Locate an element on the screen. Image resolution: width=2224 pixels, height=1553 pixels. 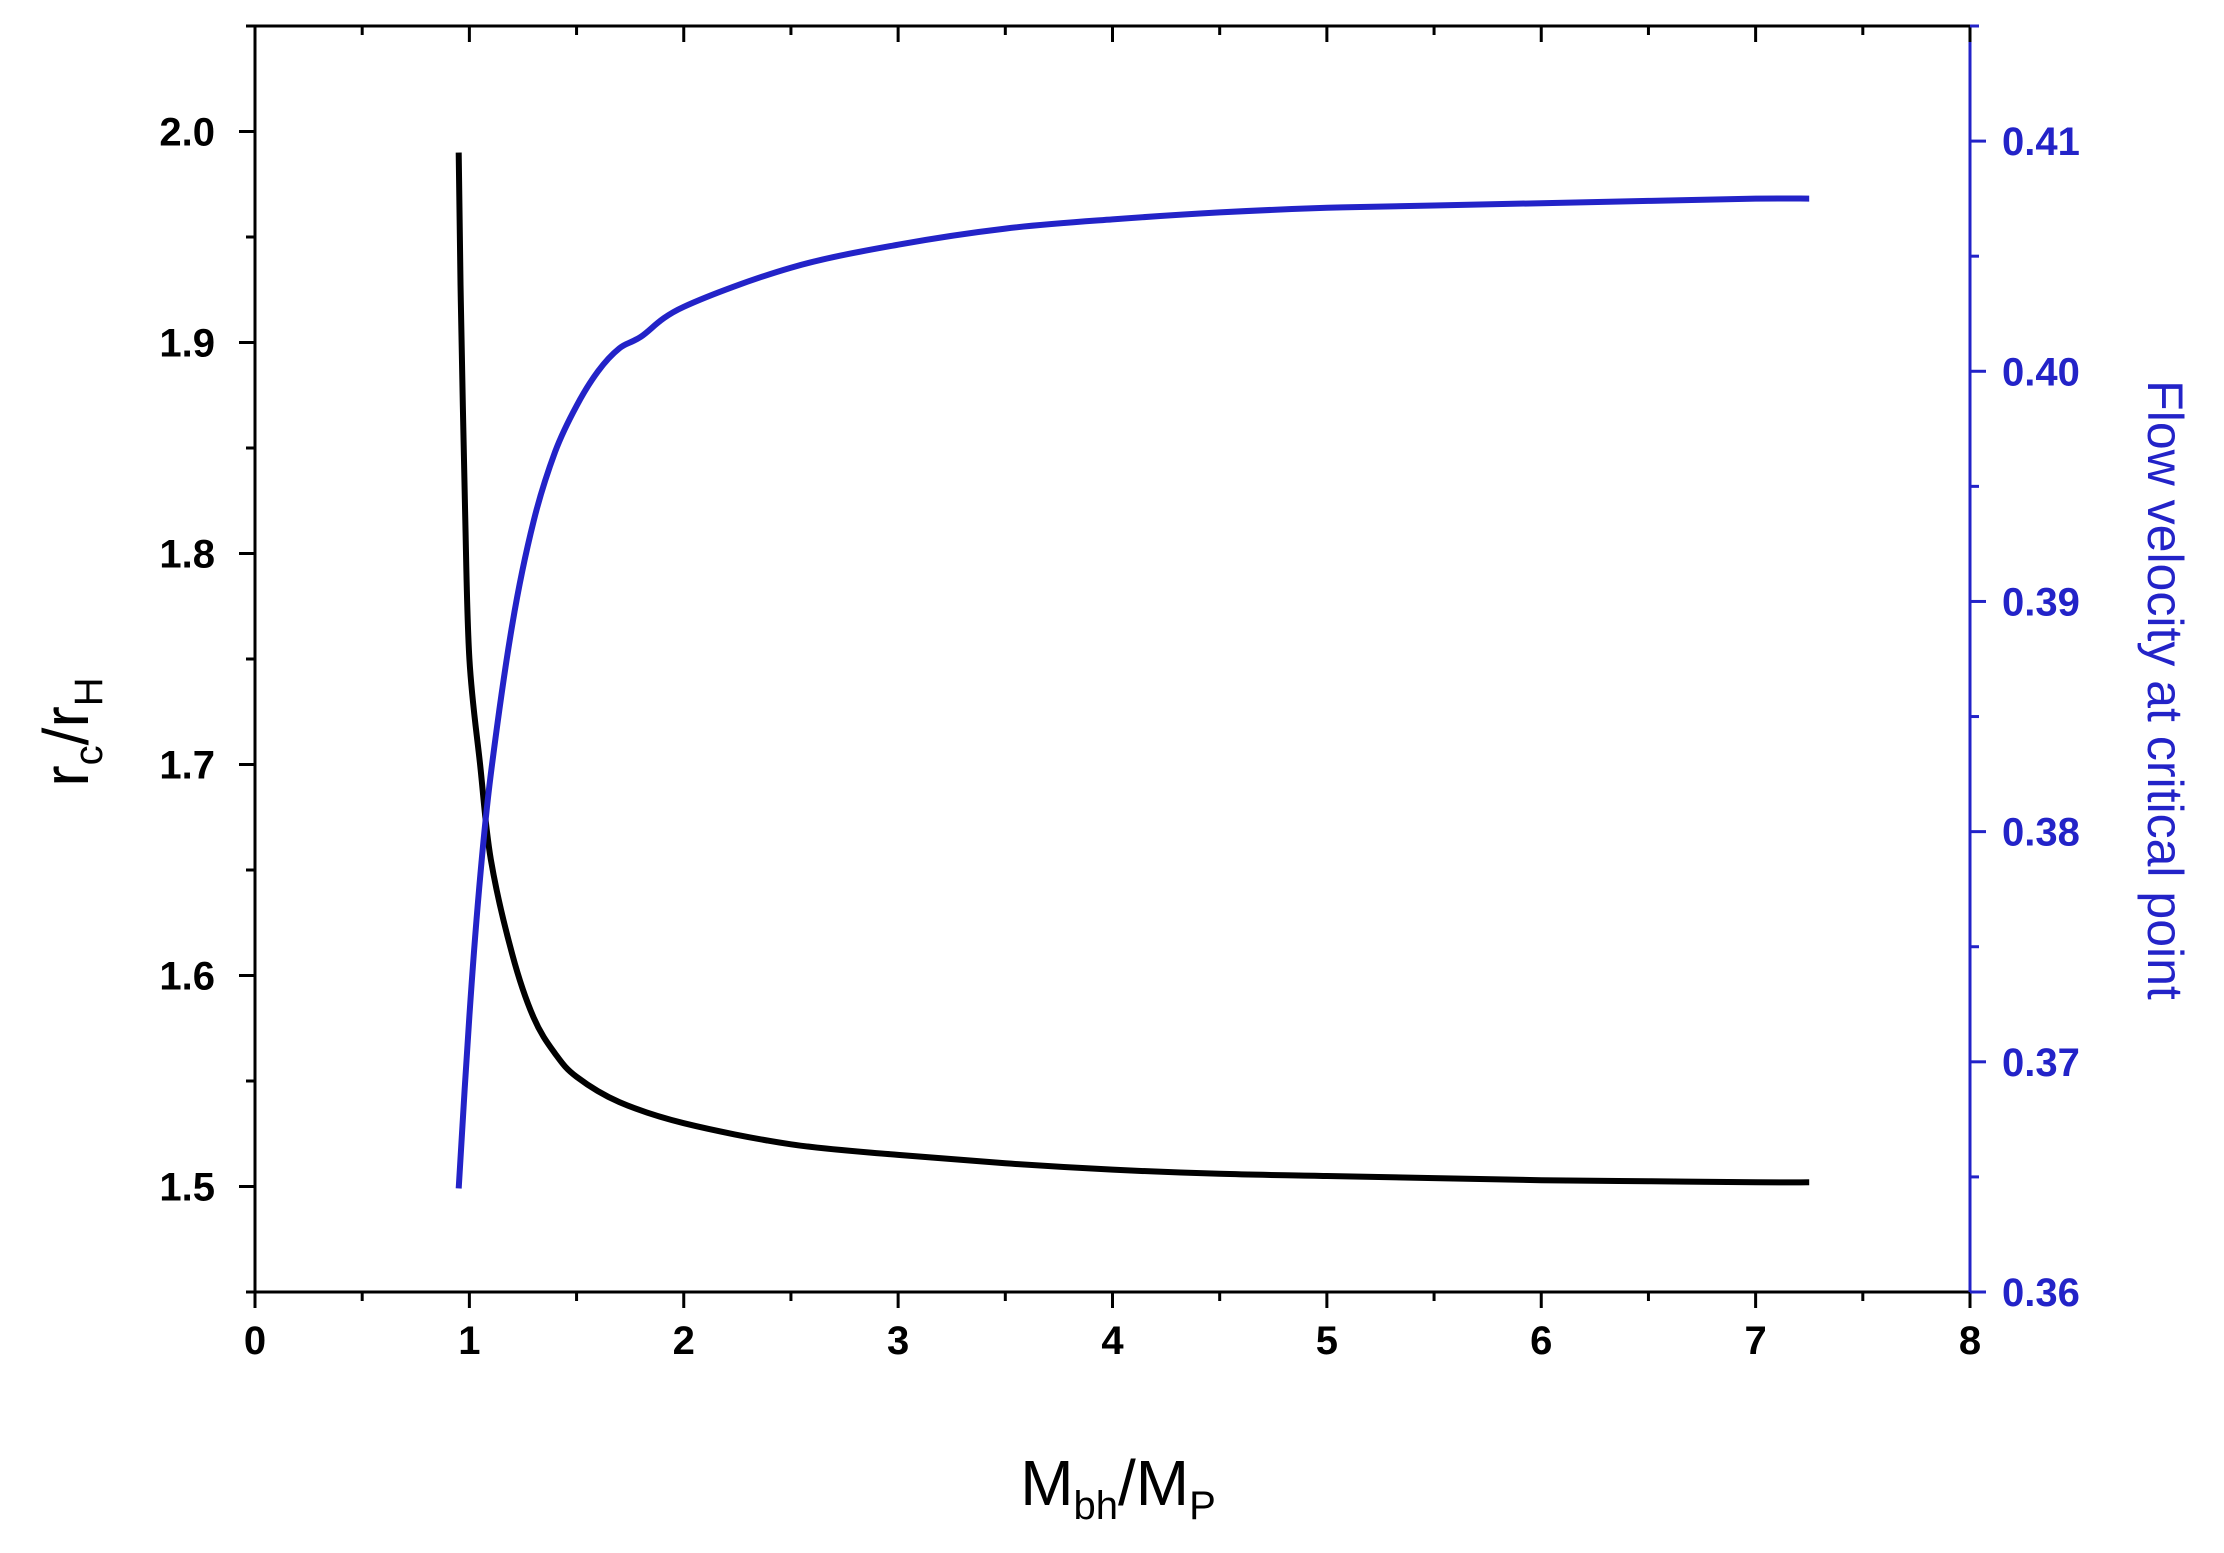
x-tick-label: 6 is located at coordinates (1541, 1341).